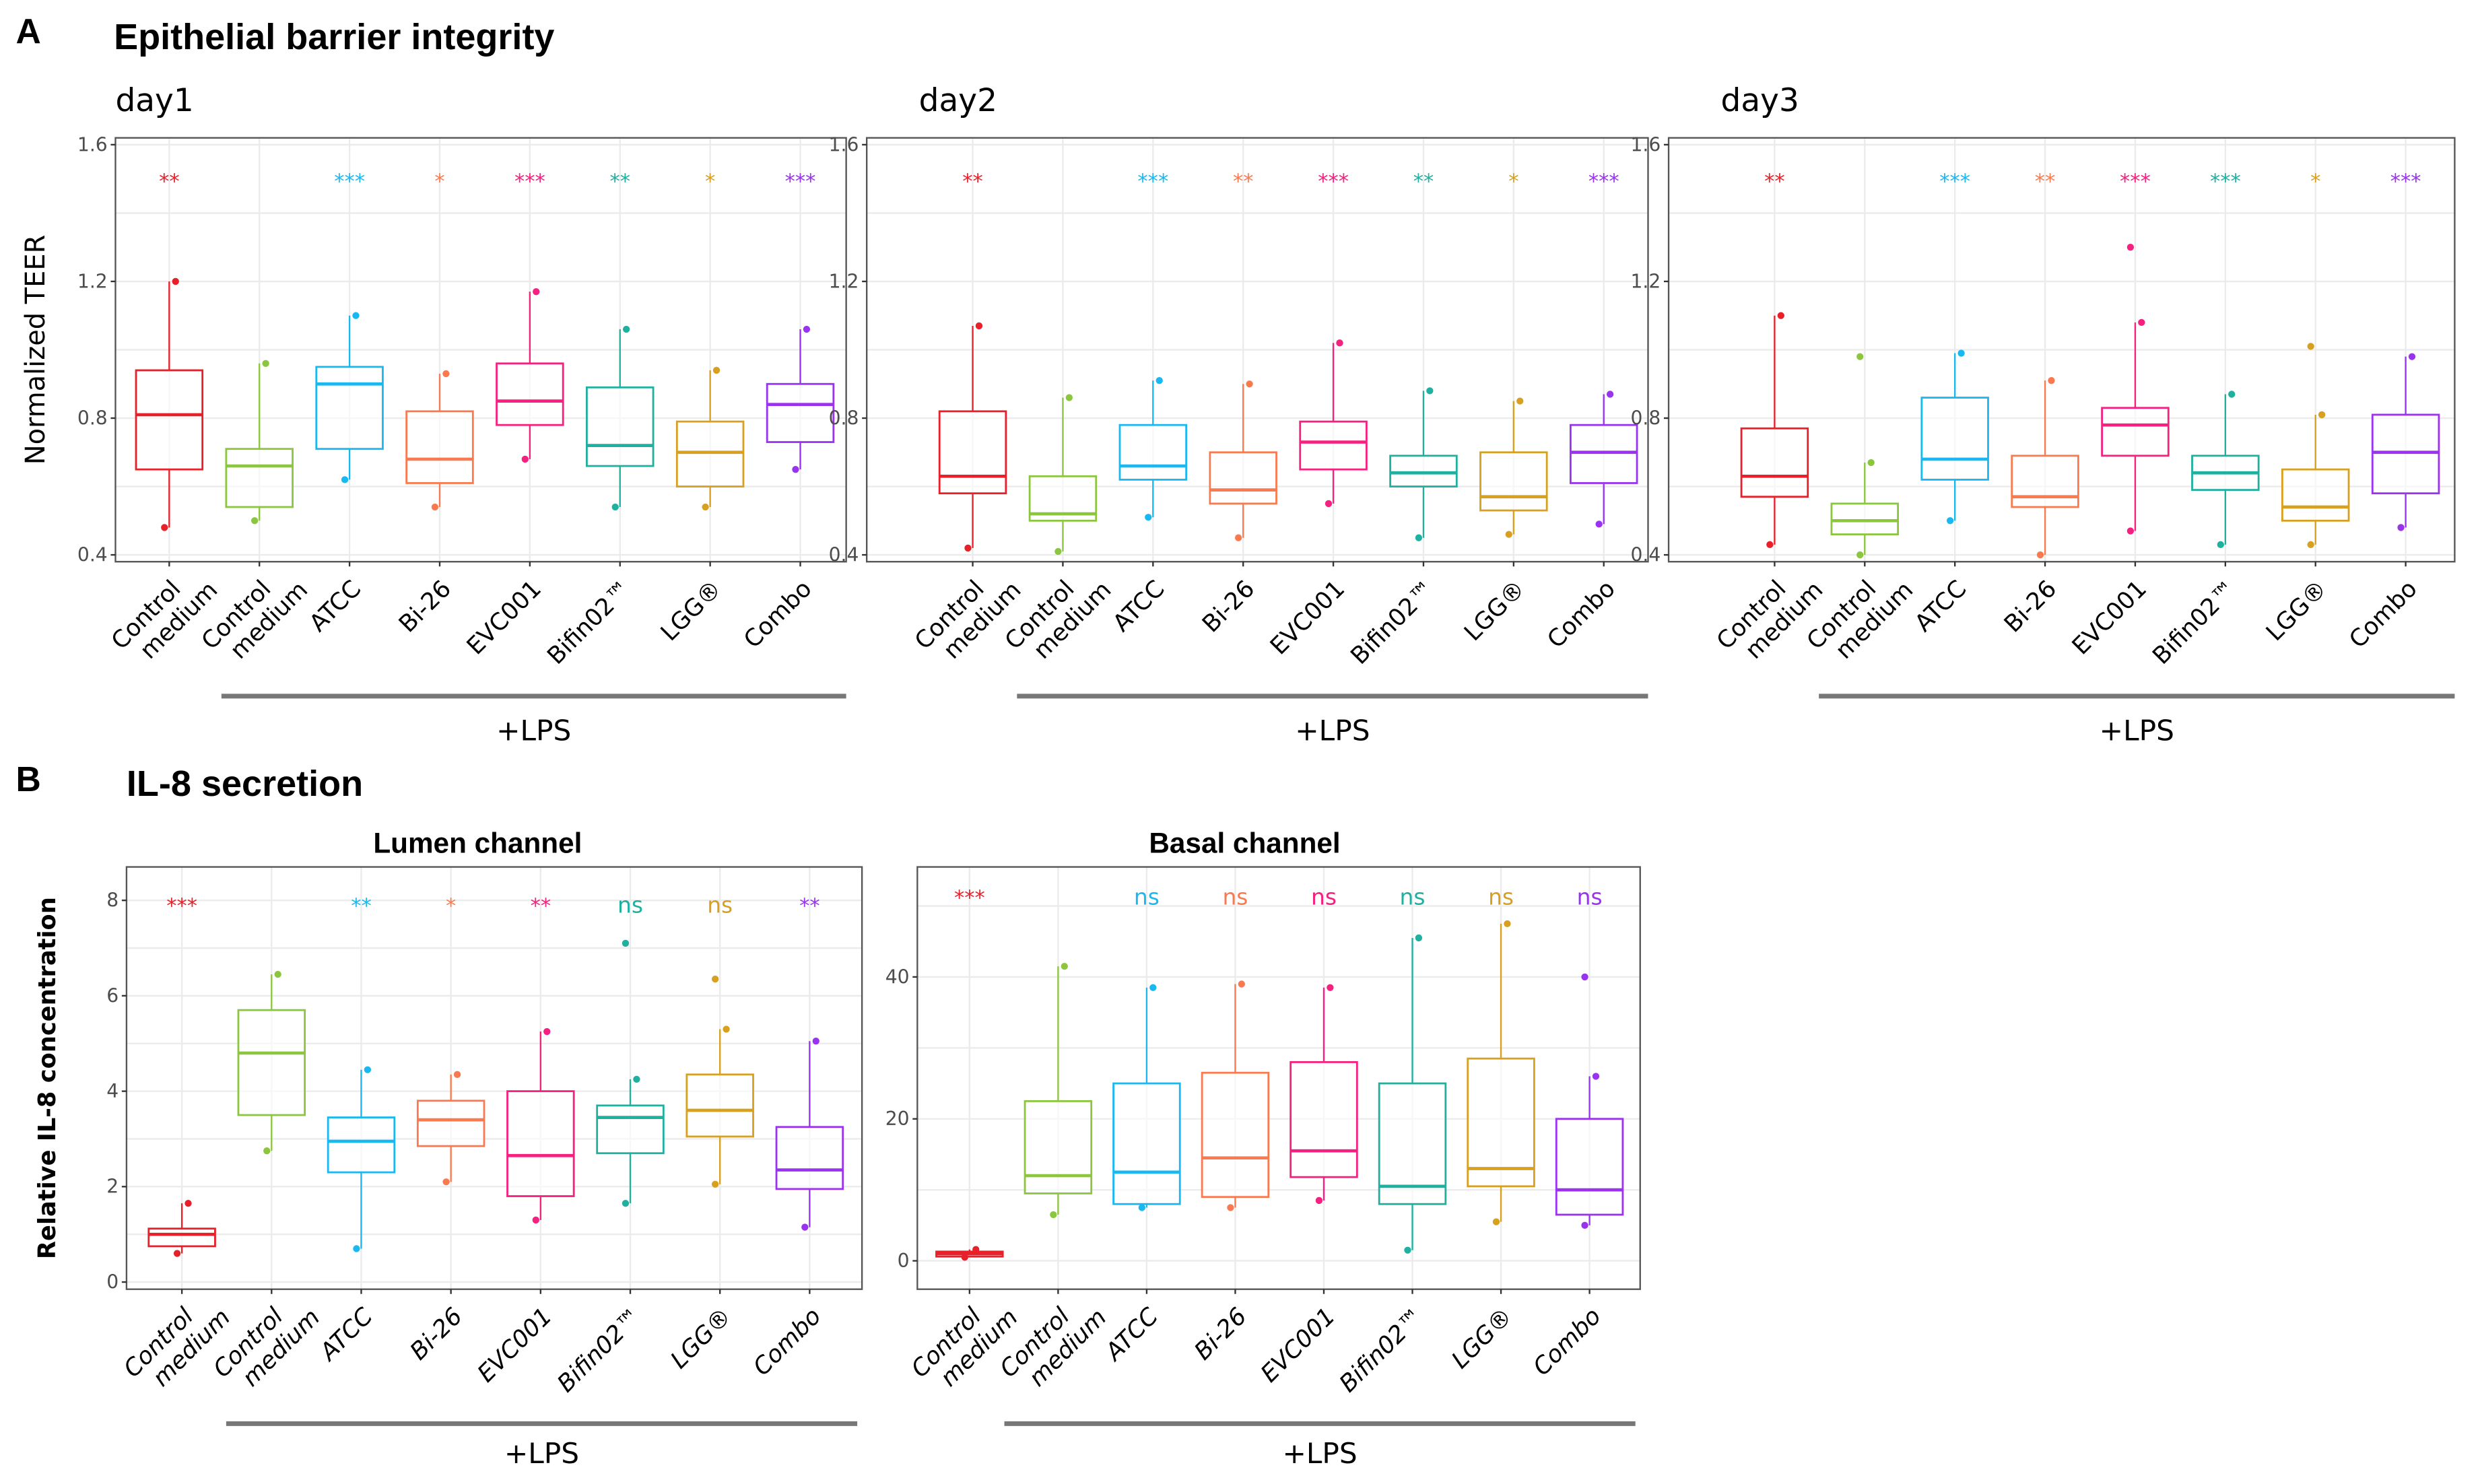 The width and height of the screenshot is (2480, 1484). I want to click on y-tick-label: 0.8, so click(844, 418).